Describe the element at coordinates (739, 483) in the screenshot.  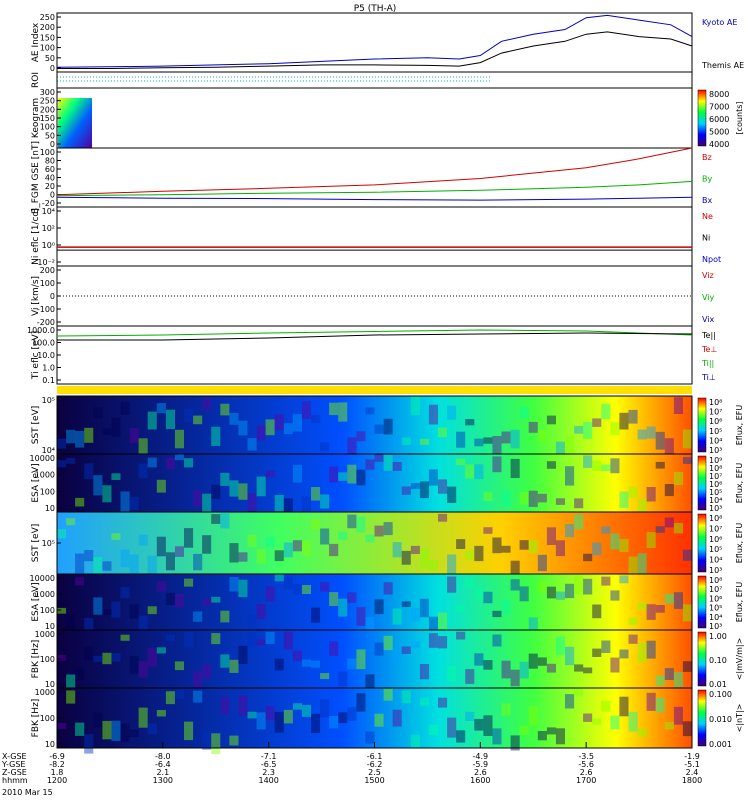
I see `colorbar-label: Eflux, EFU` at that location.